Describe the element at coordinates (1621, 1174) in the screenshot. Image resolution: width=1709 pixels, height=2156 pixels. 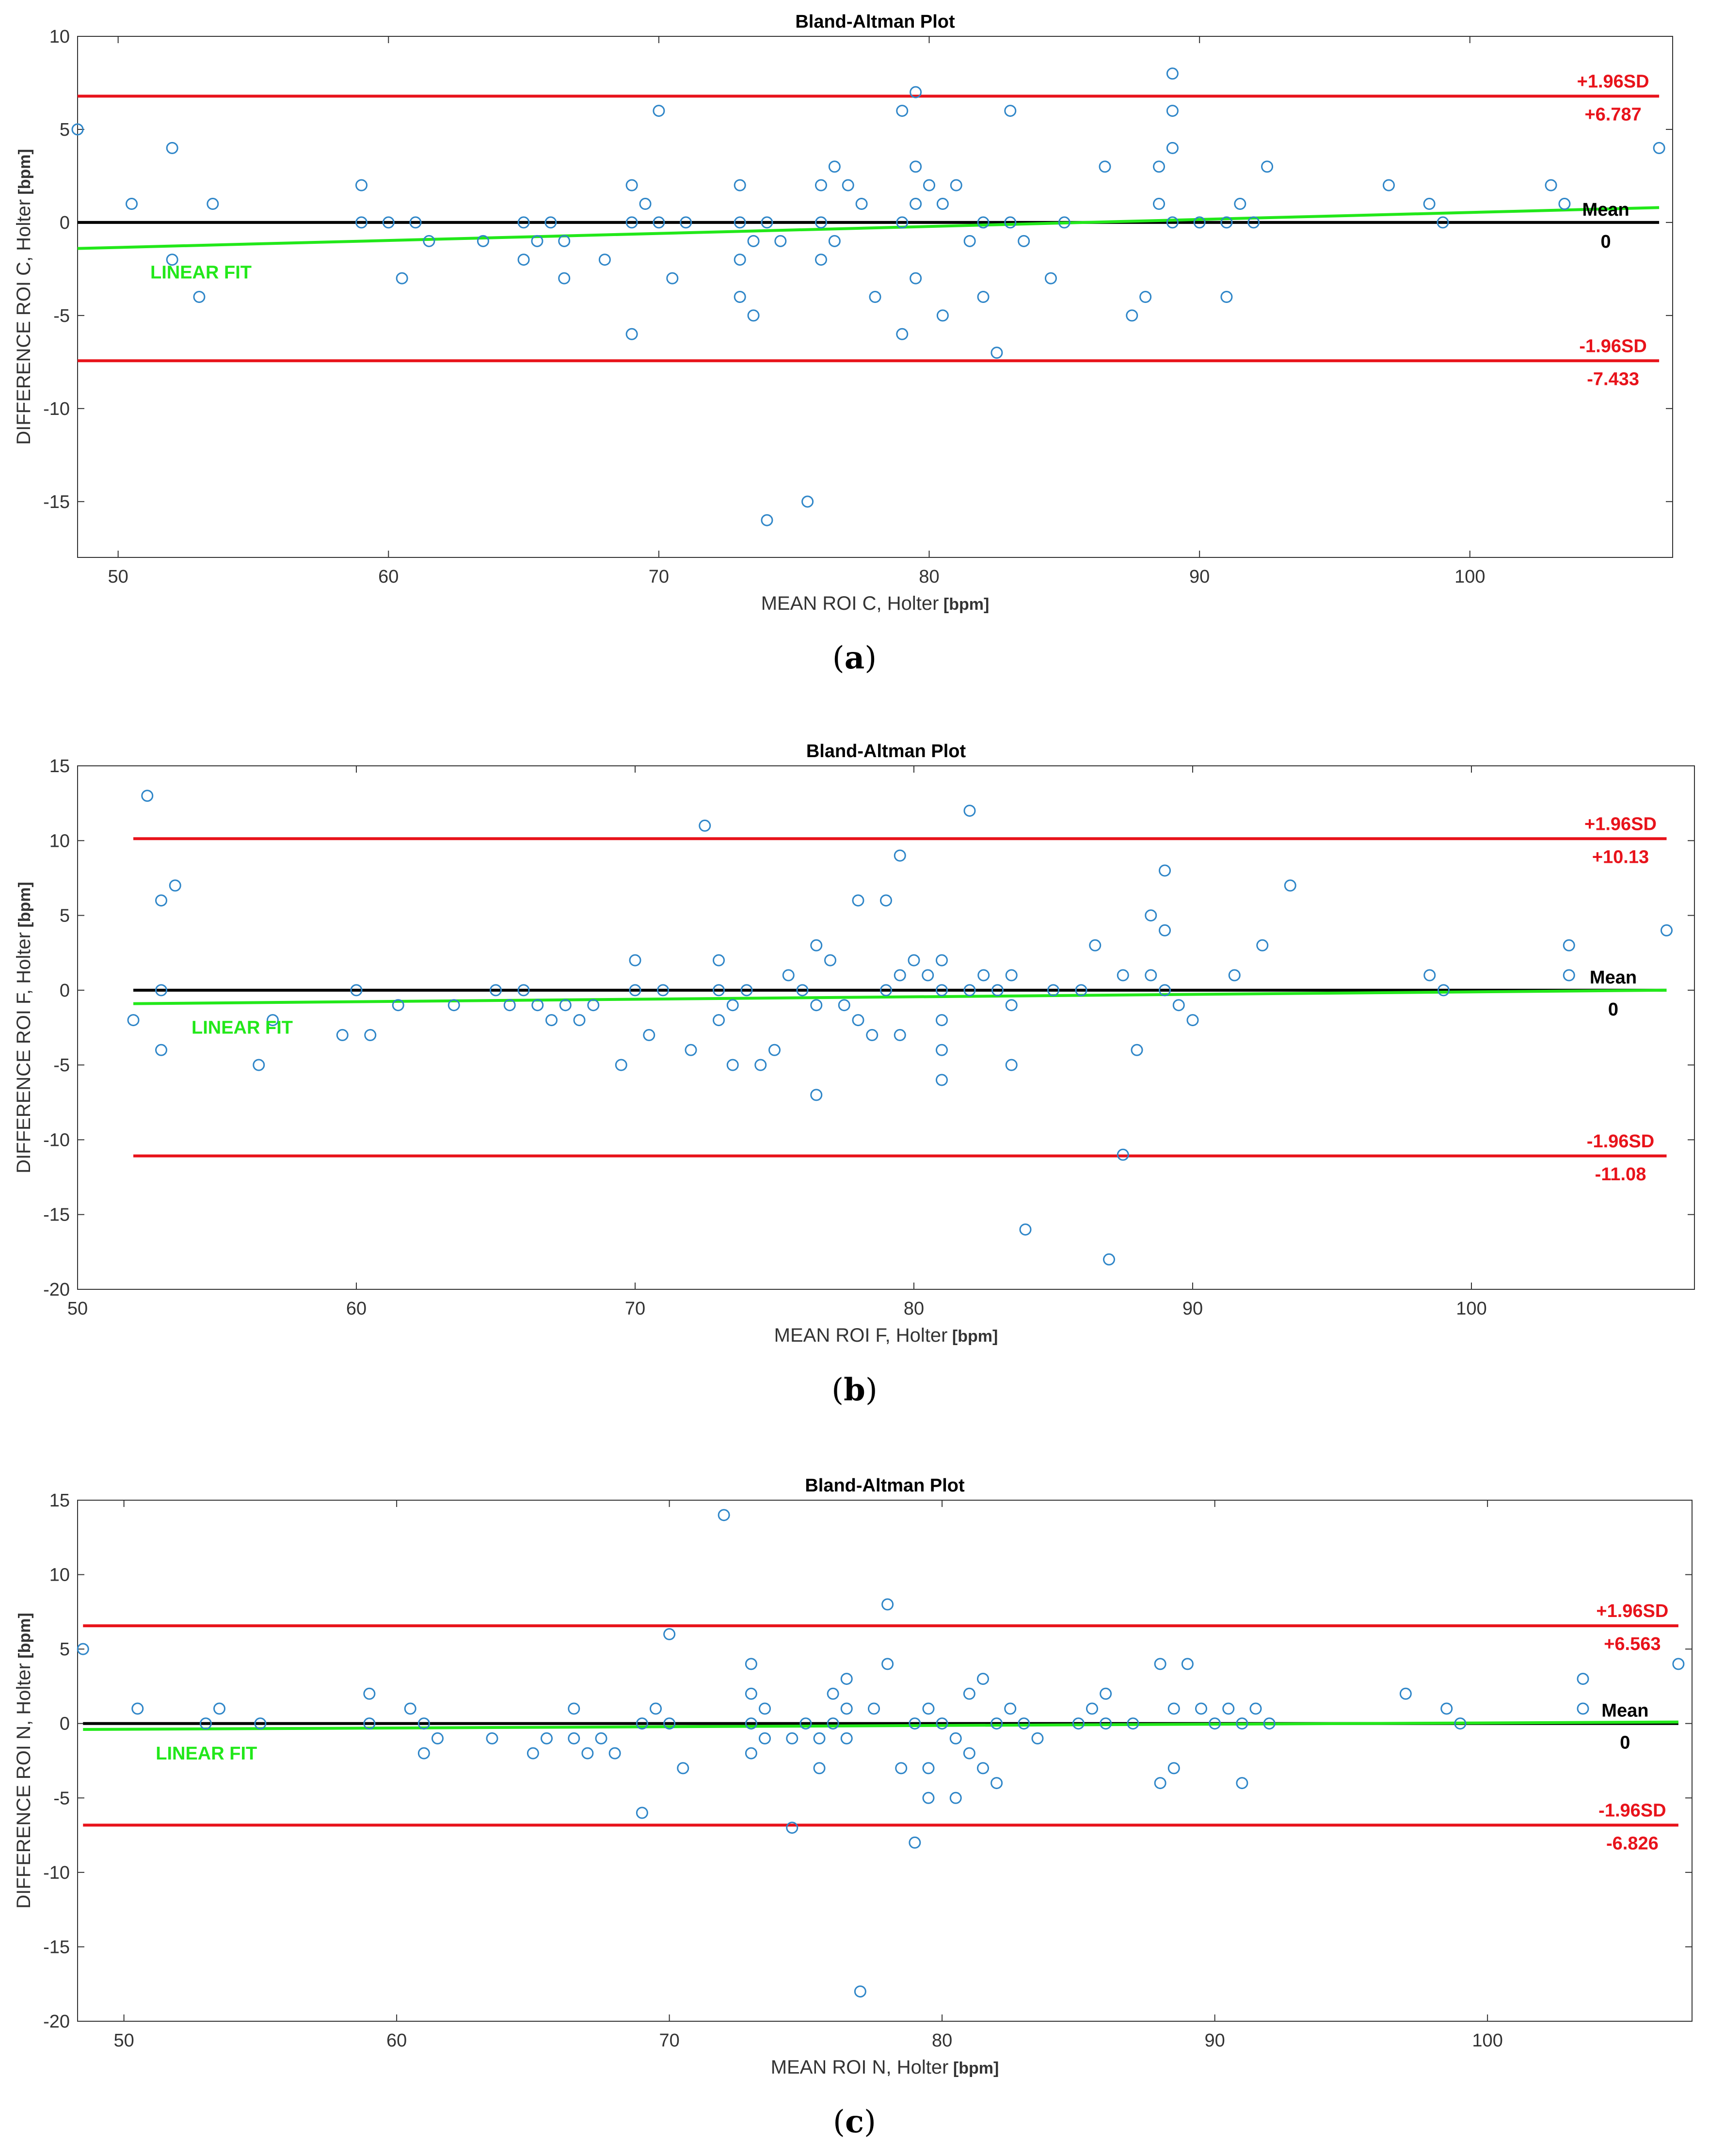
I see `lower-limit-value: -11.08` at that location.